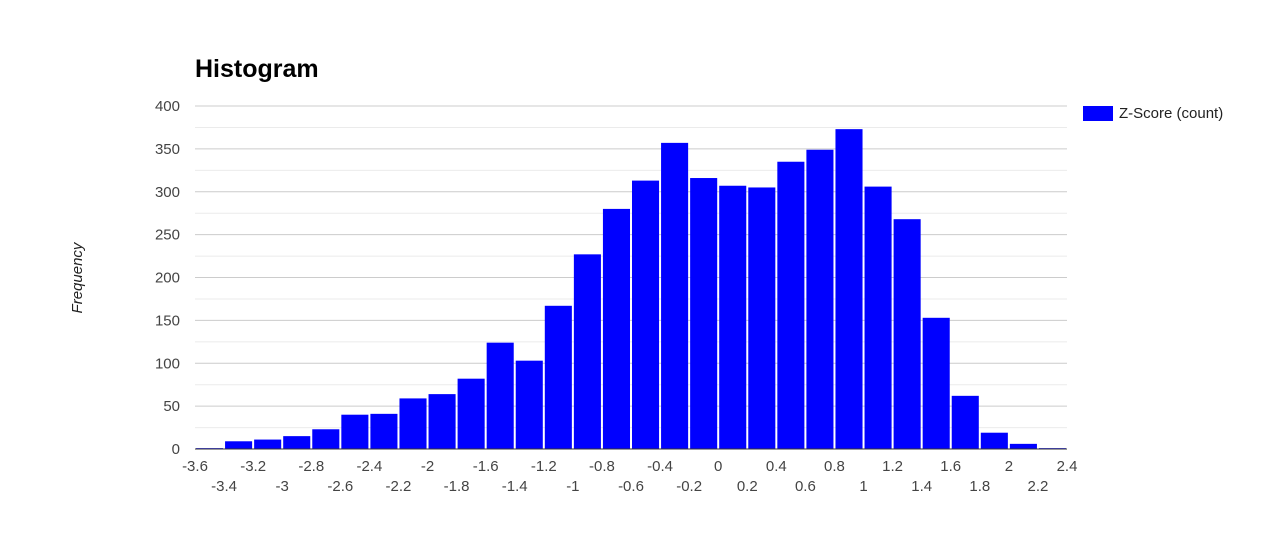  Describe the element at coordinates (224, 486) in the screenshot. I see `x-tick-label: -3.4` at that location.